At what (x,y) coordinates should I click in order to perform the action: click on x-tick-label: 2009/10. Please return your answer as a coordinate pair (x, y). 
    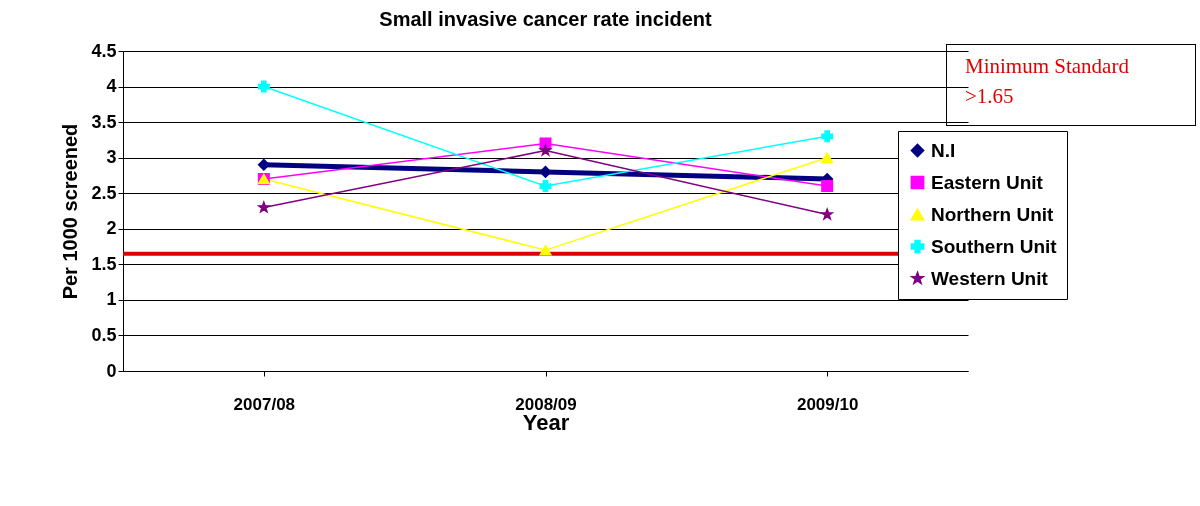
    Looking at the image, I should click on (827, 404).